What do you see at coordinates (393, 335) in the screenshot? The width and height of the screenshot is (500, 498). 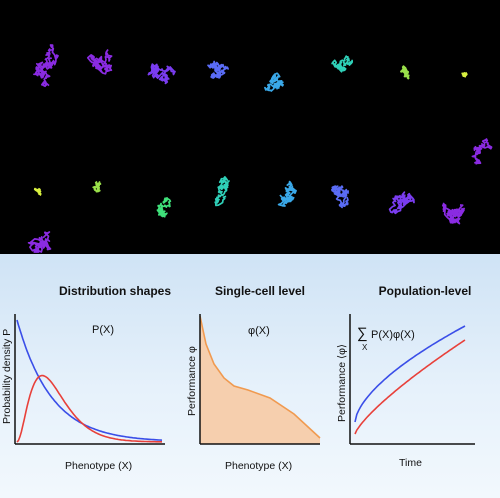 I see `panel-3-sum-expr: P(X)φ(X)` at bounding box center [393, 335].